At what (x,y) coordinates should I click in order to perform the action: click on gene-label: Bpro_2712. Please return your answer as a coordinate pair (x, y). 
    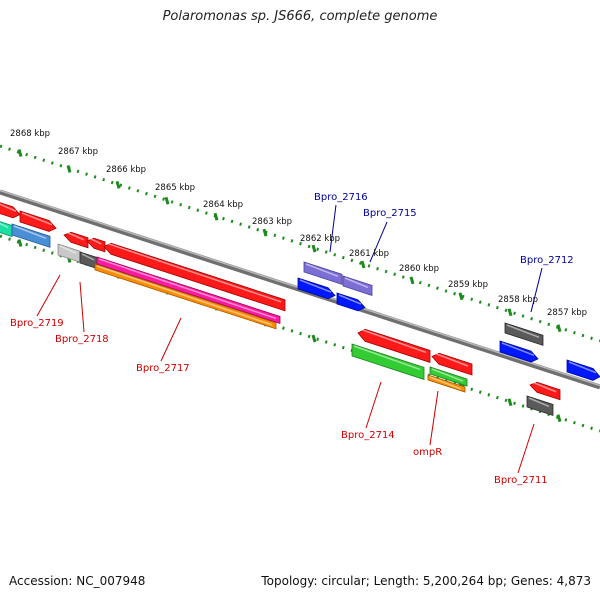
    Looking at the image, I should click on (547, 260).